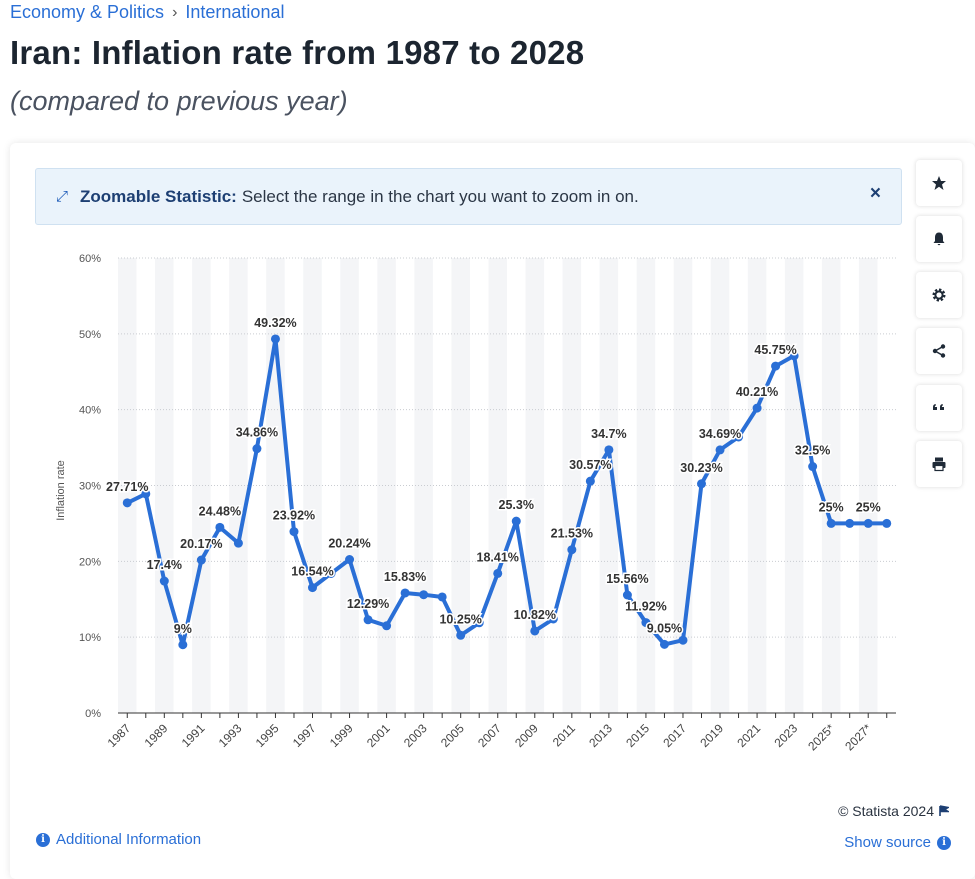 This screenshot has width=975, height=879. What do you see at coordinates (368, 604) in the screenshot?
I see `data-label: 12.29%` at bounding box center [368, 604].